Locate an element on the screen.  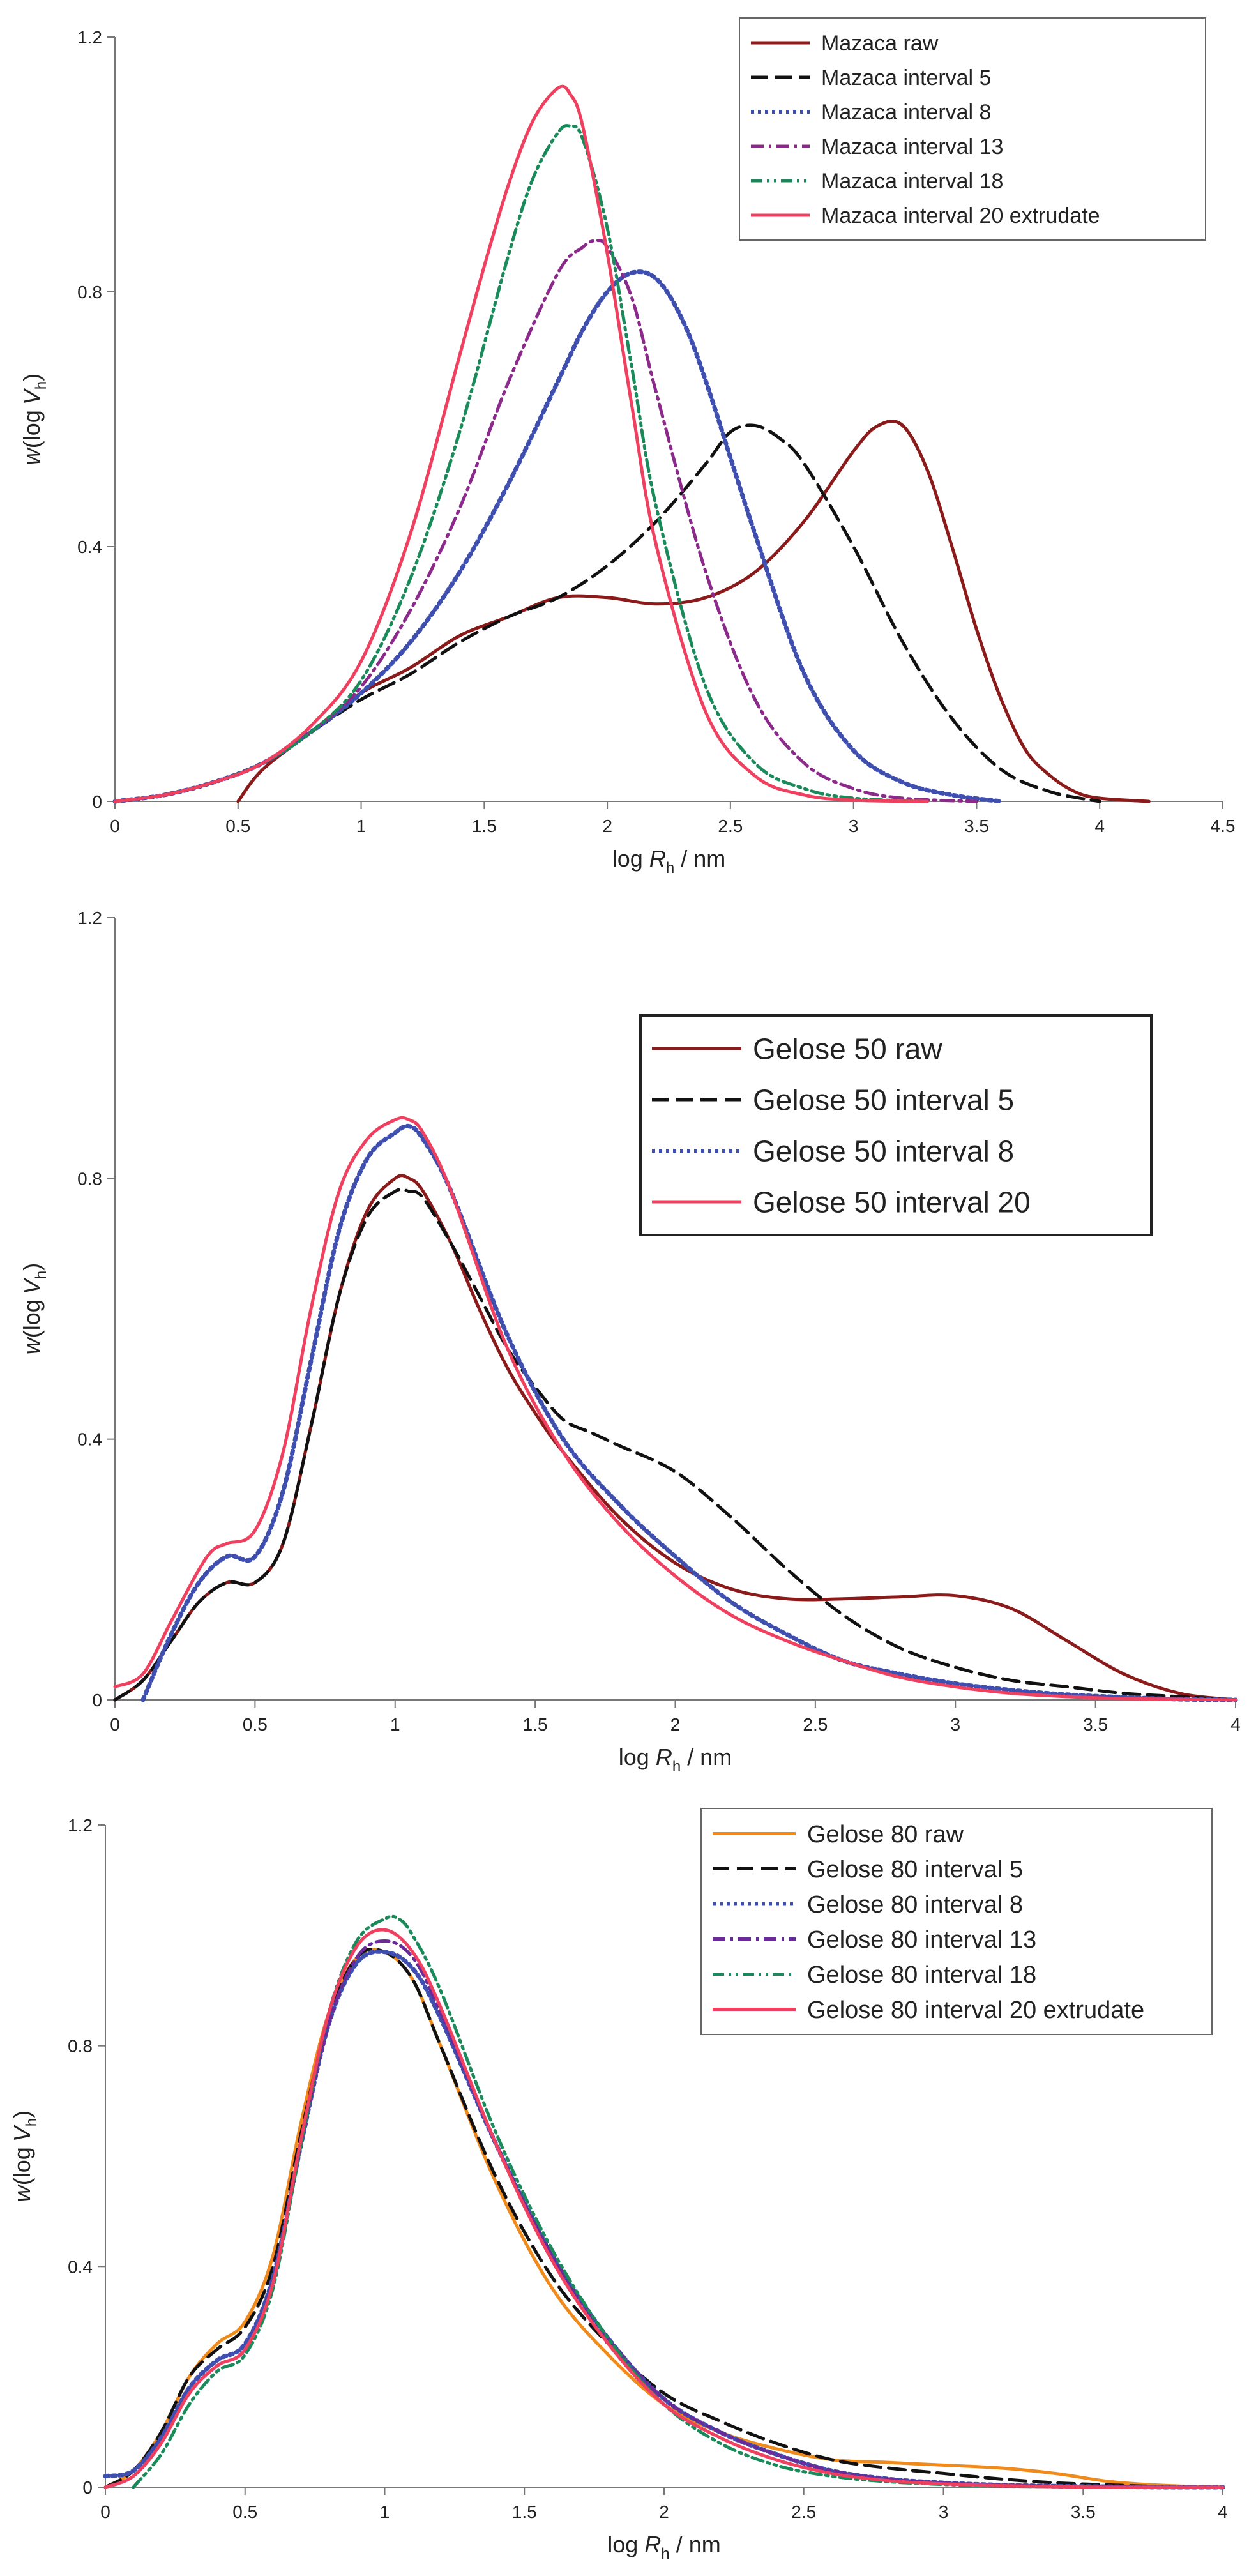
legend-label: Mazaca interval 8 is located at coordinates (906, 113).